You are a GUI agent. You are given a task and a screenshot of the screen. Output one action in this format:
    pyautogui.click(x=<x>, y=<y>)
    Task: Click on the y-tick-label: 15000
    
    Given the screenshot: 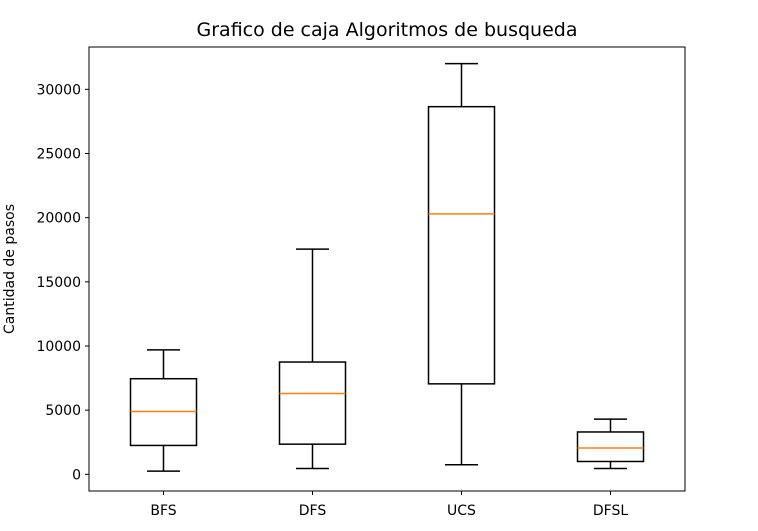 What is the action you would take?
    pyautogui.click(x=58, y=283)
    